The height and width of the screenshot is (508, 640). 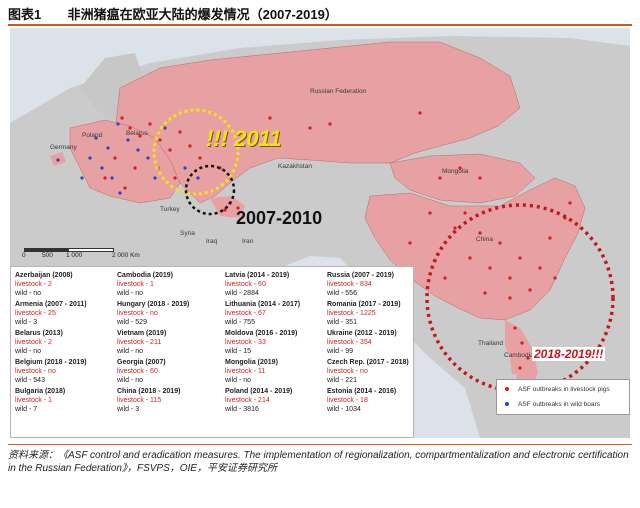 I want to click on figure-title: 图表1 非洲猪瘟在欧亚大陆的爆发情况（2007-2019）, so click(x=173, y=14).